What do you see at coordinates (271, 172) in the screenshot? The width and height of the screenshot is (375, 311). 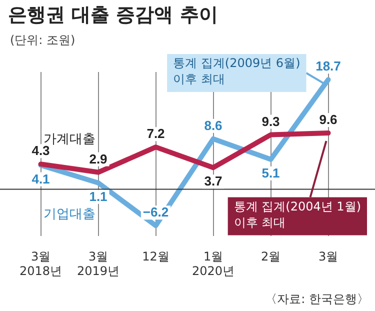 I see `data-label: 5.1` at bounding box center [271, 172].